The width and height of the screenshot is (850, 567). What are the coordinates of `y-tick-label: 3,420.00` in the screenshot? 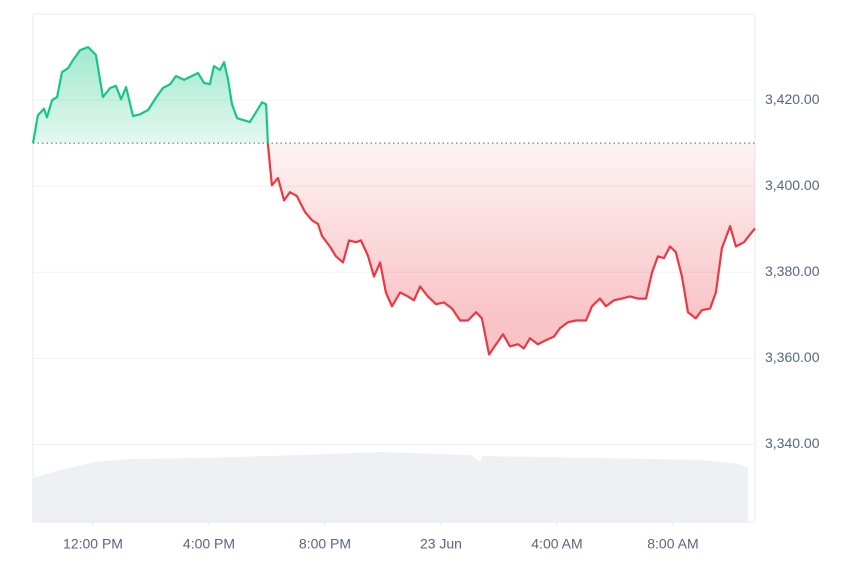 It's located at (792, 99).